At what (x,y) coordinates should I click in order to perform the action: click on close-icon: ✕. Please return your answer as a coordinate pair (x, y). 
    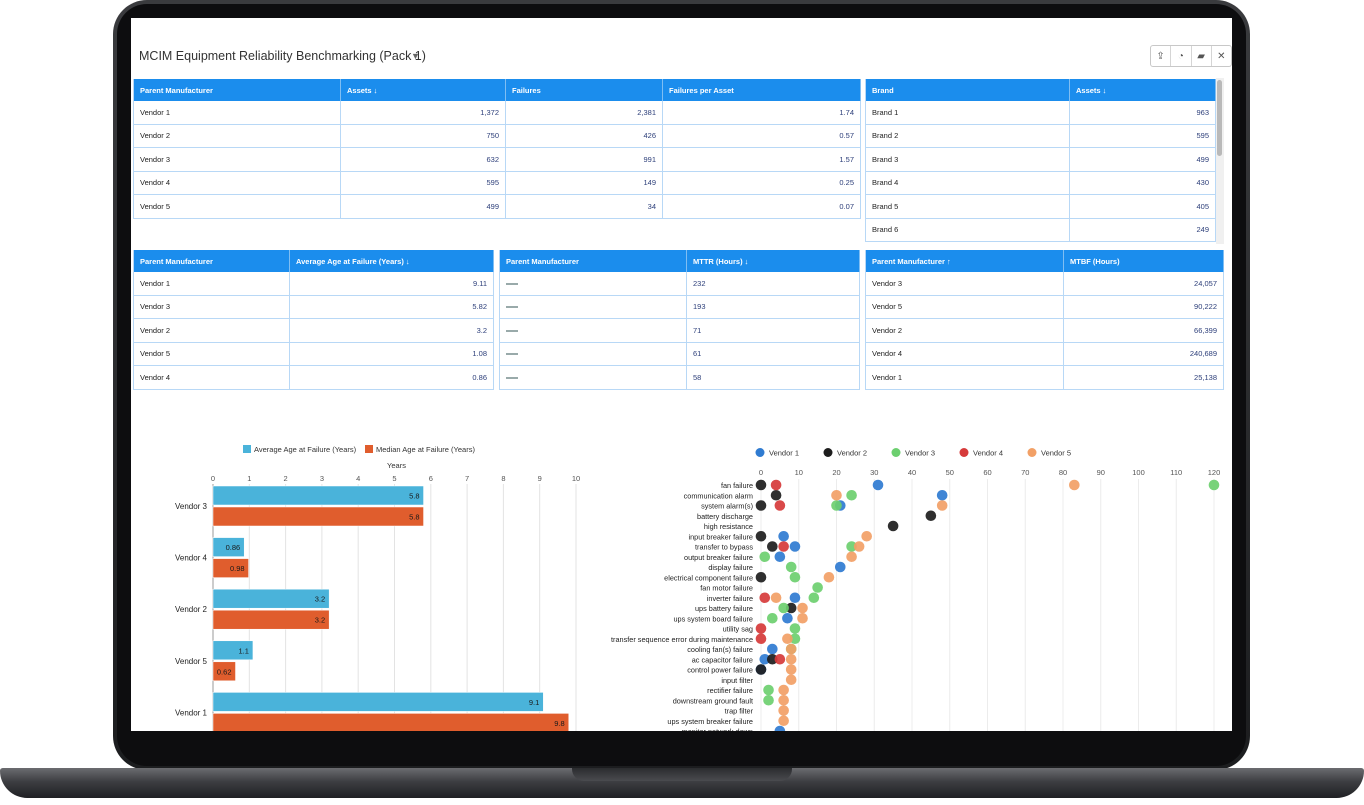
    Looking at the image, I should click on (1221, 56).